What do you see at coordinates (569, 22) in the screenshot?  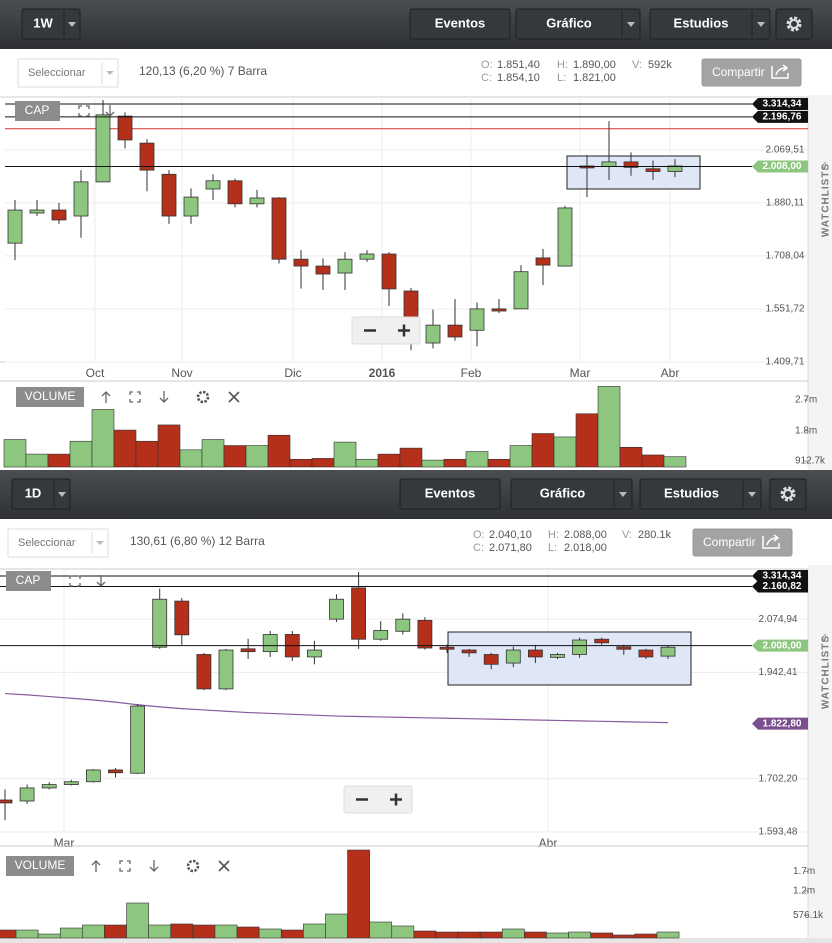 I see `toolbar-button-label: Gráfico` at bounding box center [569, 22].